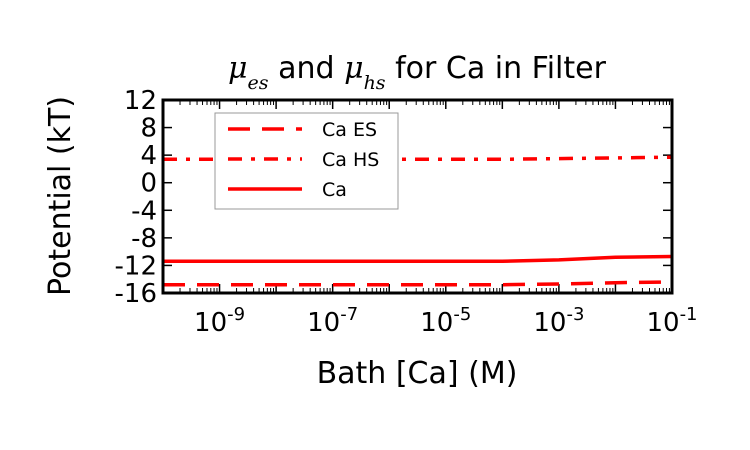 This screenshot has height=450, width=750. What do you see at coordinates (350, 160) in the screenshot?
I see `legend-label-ca-hs: Ca HS` at bounding box center [350, 160].